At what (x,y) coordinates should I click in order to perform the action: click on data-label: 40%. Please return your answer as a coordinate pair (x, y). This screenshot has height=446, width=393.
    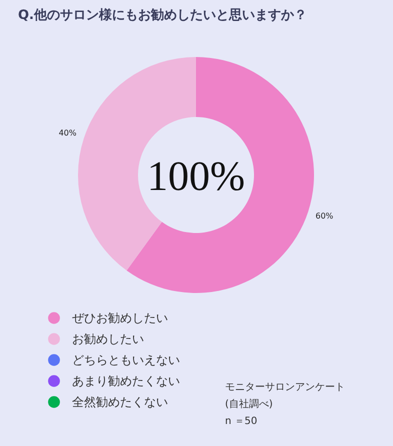
    Looking at the image, I should click on (67, 133).